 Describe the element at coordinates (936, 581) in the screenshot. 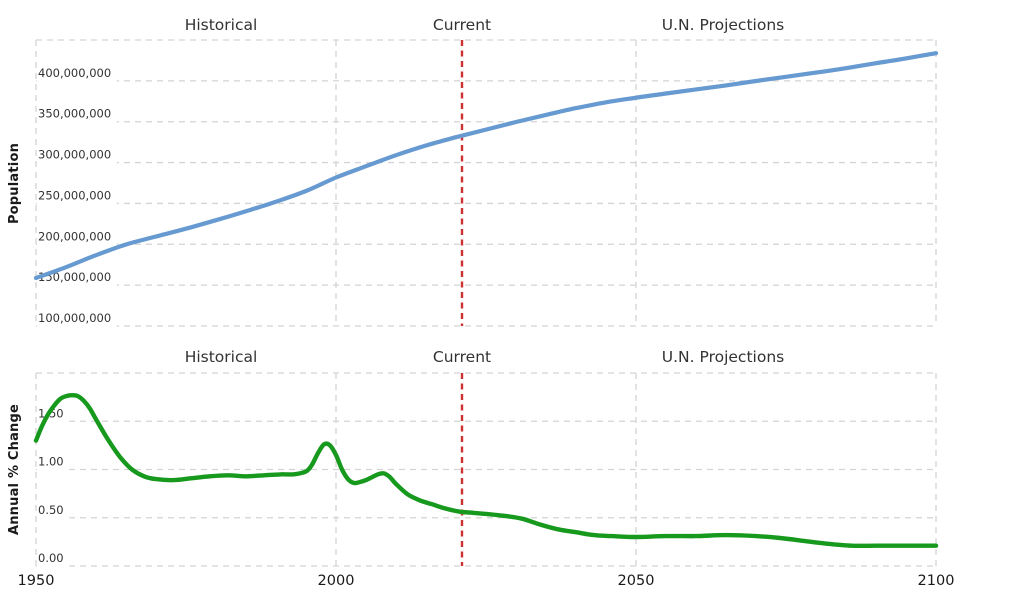

I see `x-tick-label: 2100` at that location.